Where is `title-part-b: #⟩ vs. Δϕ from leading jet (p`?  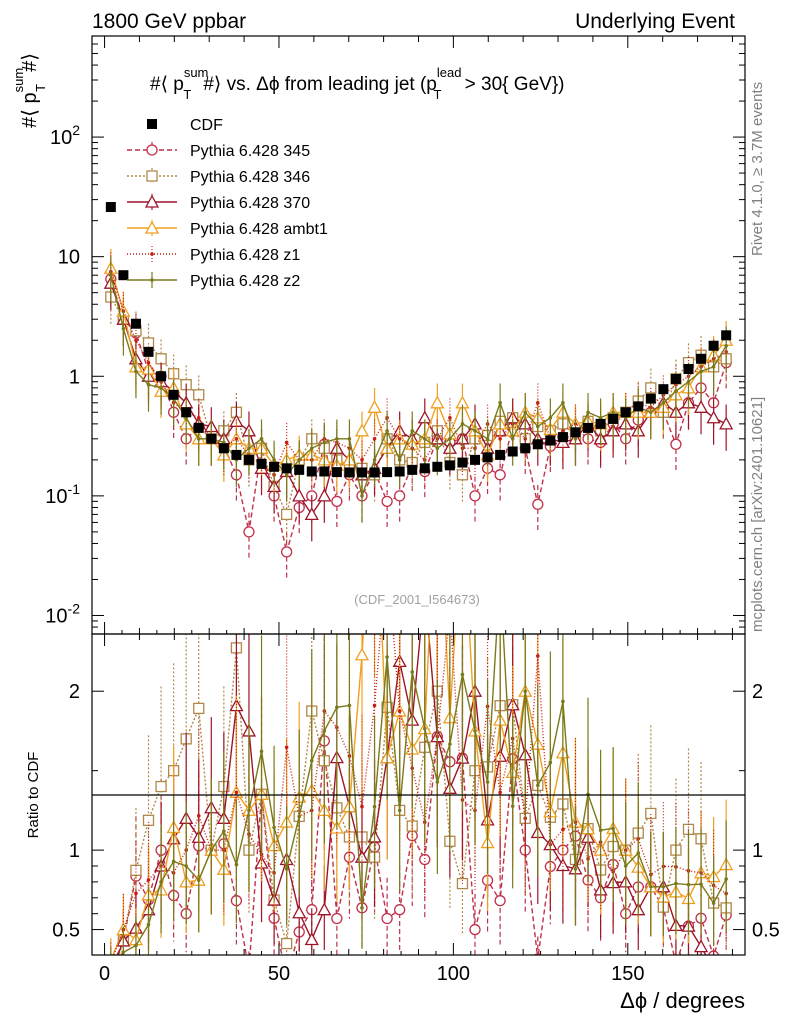 title-part-b: #⟩ vs. Δϕ from leading jet (p is located at coordinates (320, 84).